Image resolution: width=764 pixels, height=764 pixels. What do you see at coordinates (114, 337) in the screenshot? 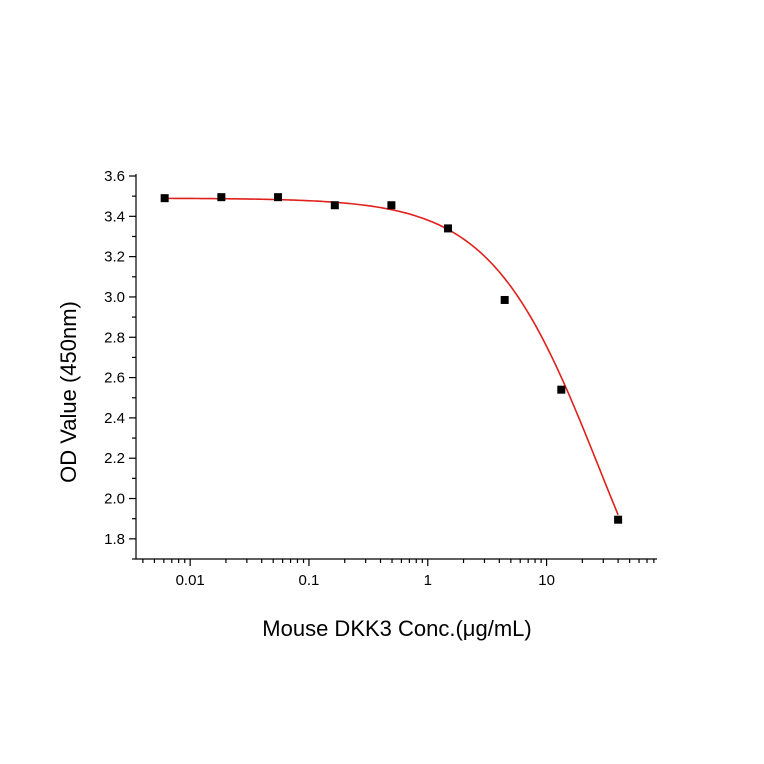
I see `y-tick-label: 2.8` at bounding box center [114, 337].